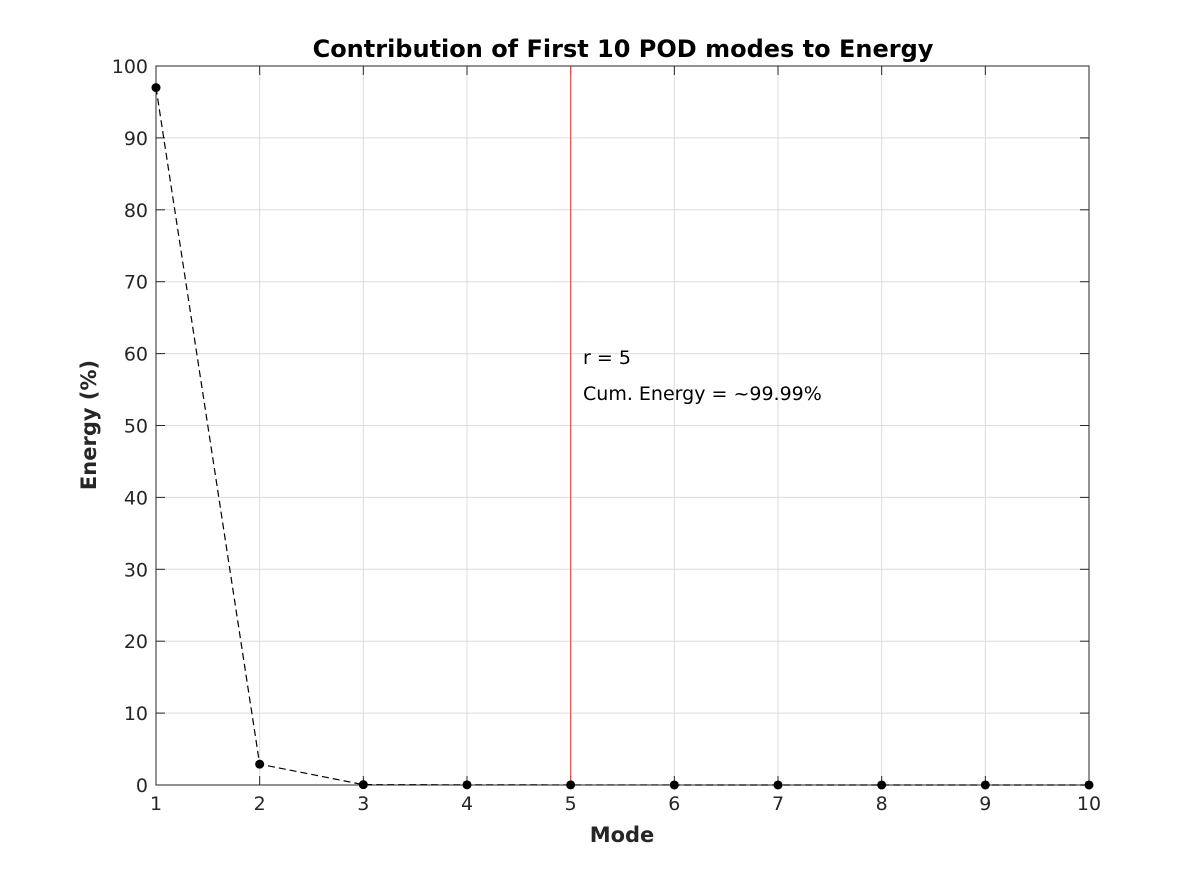  What do you see at coordinates (142, 786) in the screenshot?
I see `y-tick-label: 0` at bounding box center [142, 786].